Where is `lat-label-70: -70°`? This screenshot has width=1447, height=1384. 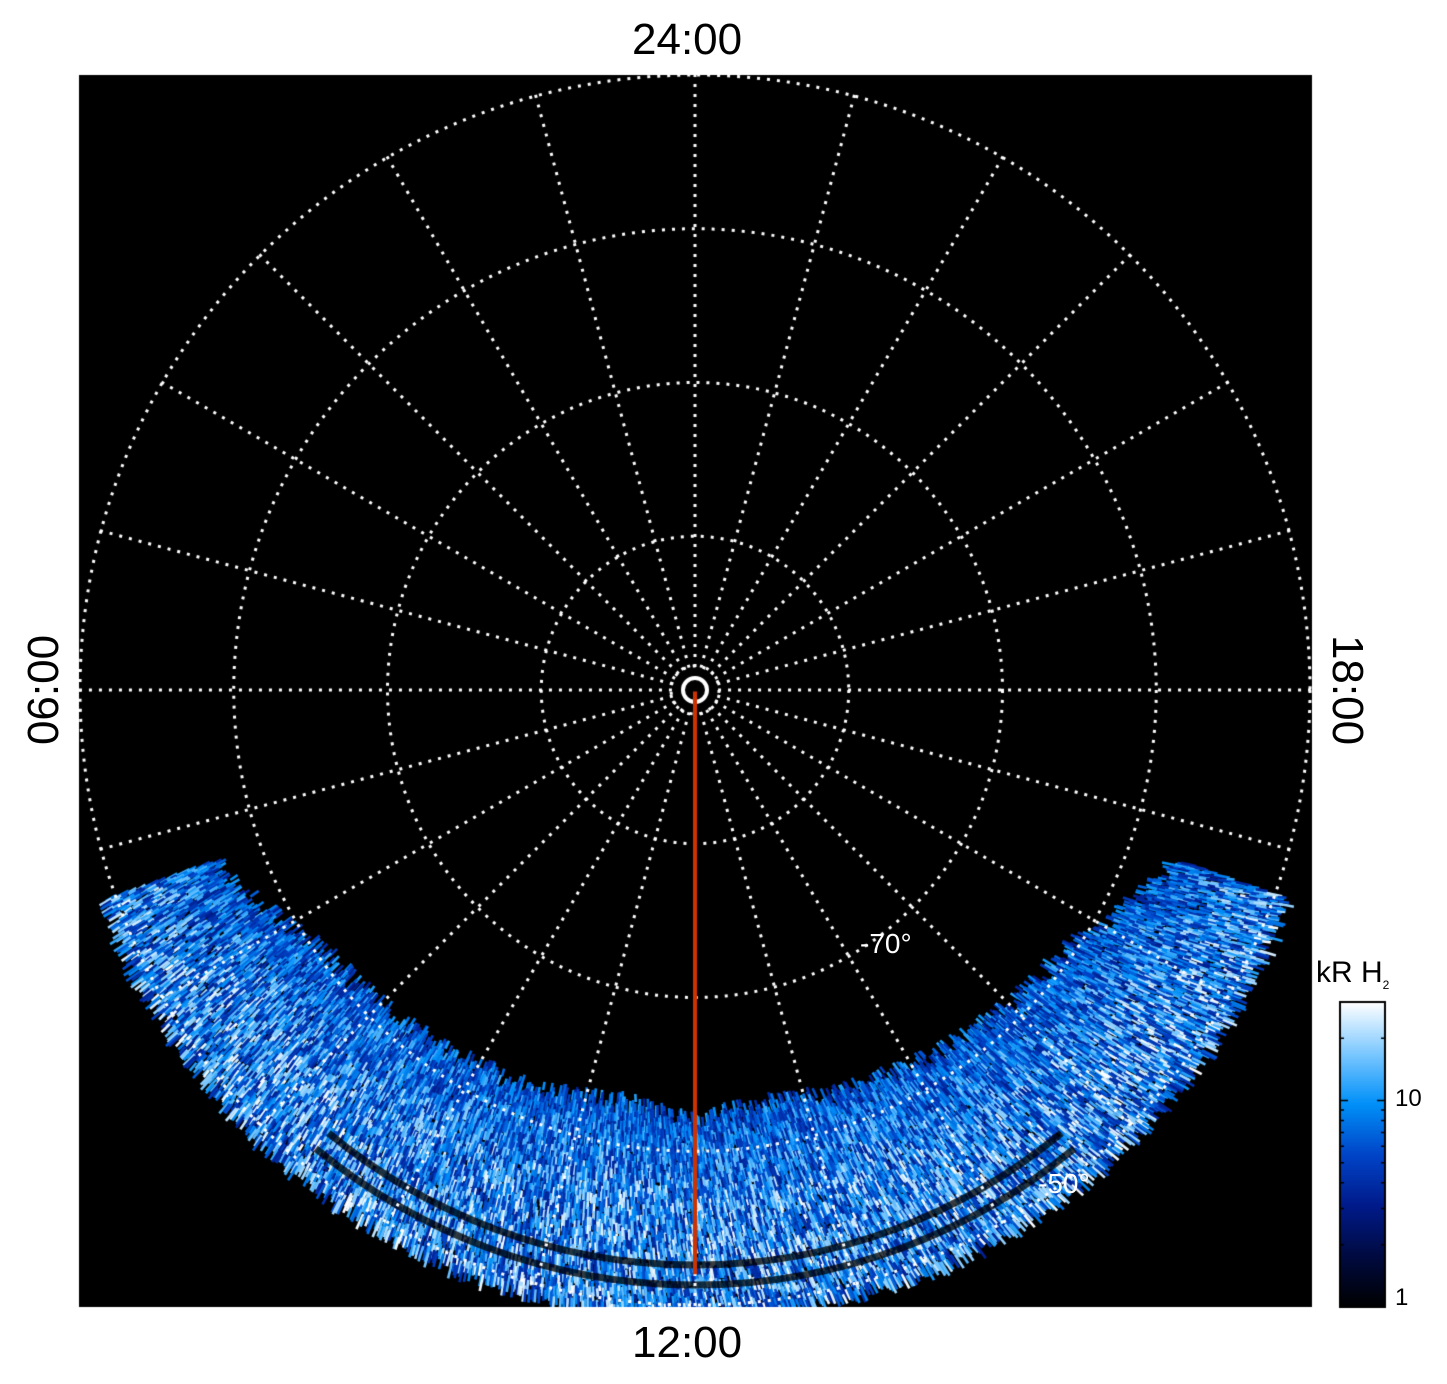
lat-label-70: -70° is located at coordinates (886, 943).